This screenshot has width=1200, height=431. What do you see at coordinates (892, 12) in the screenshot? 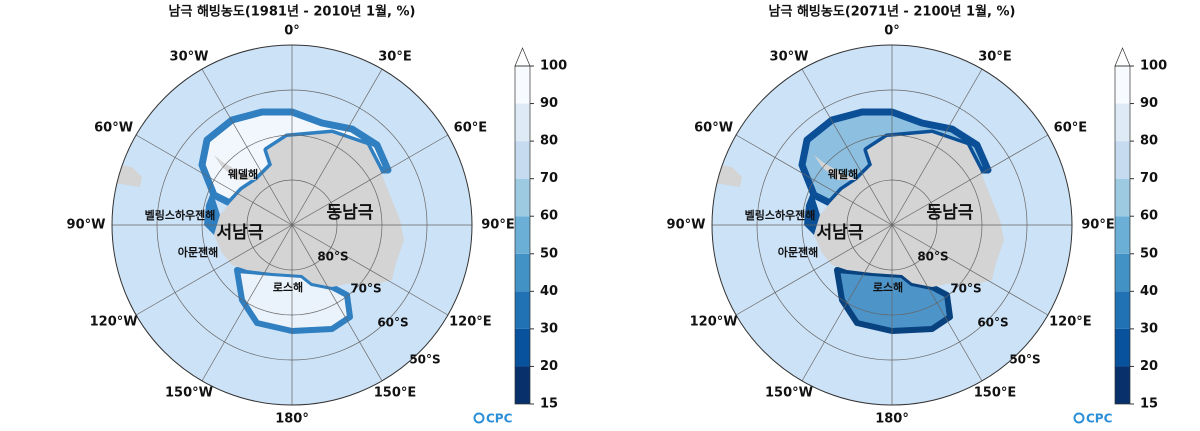
I see `map-title: 남극 해빙농도(2071년 - 2100년 1월, %)` at bounding box center [892, 12].